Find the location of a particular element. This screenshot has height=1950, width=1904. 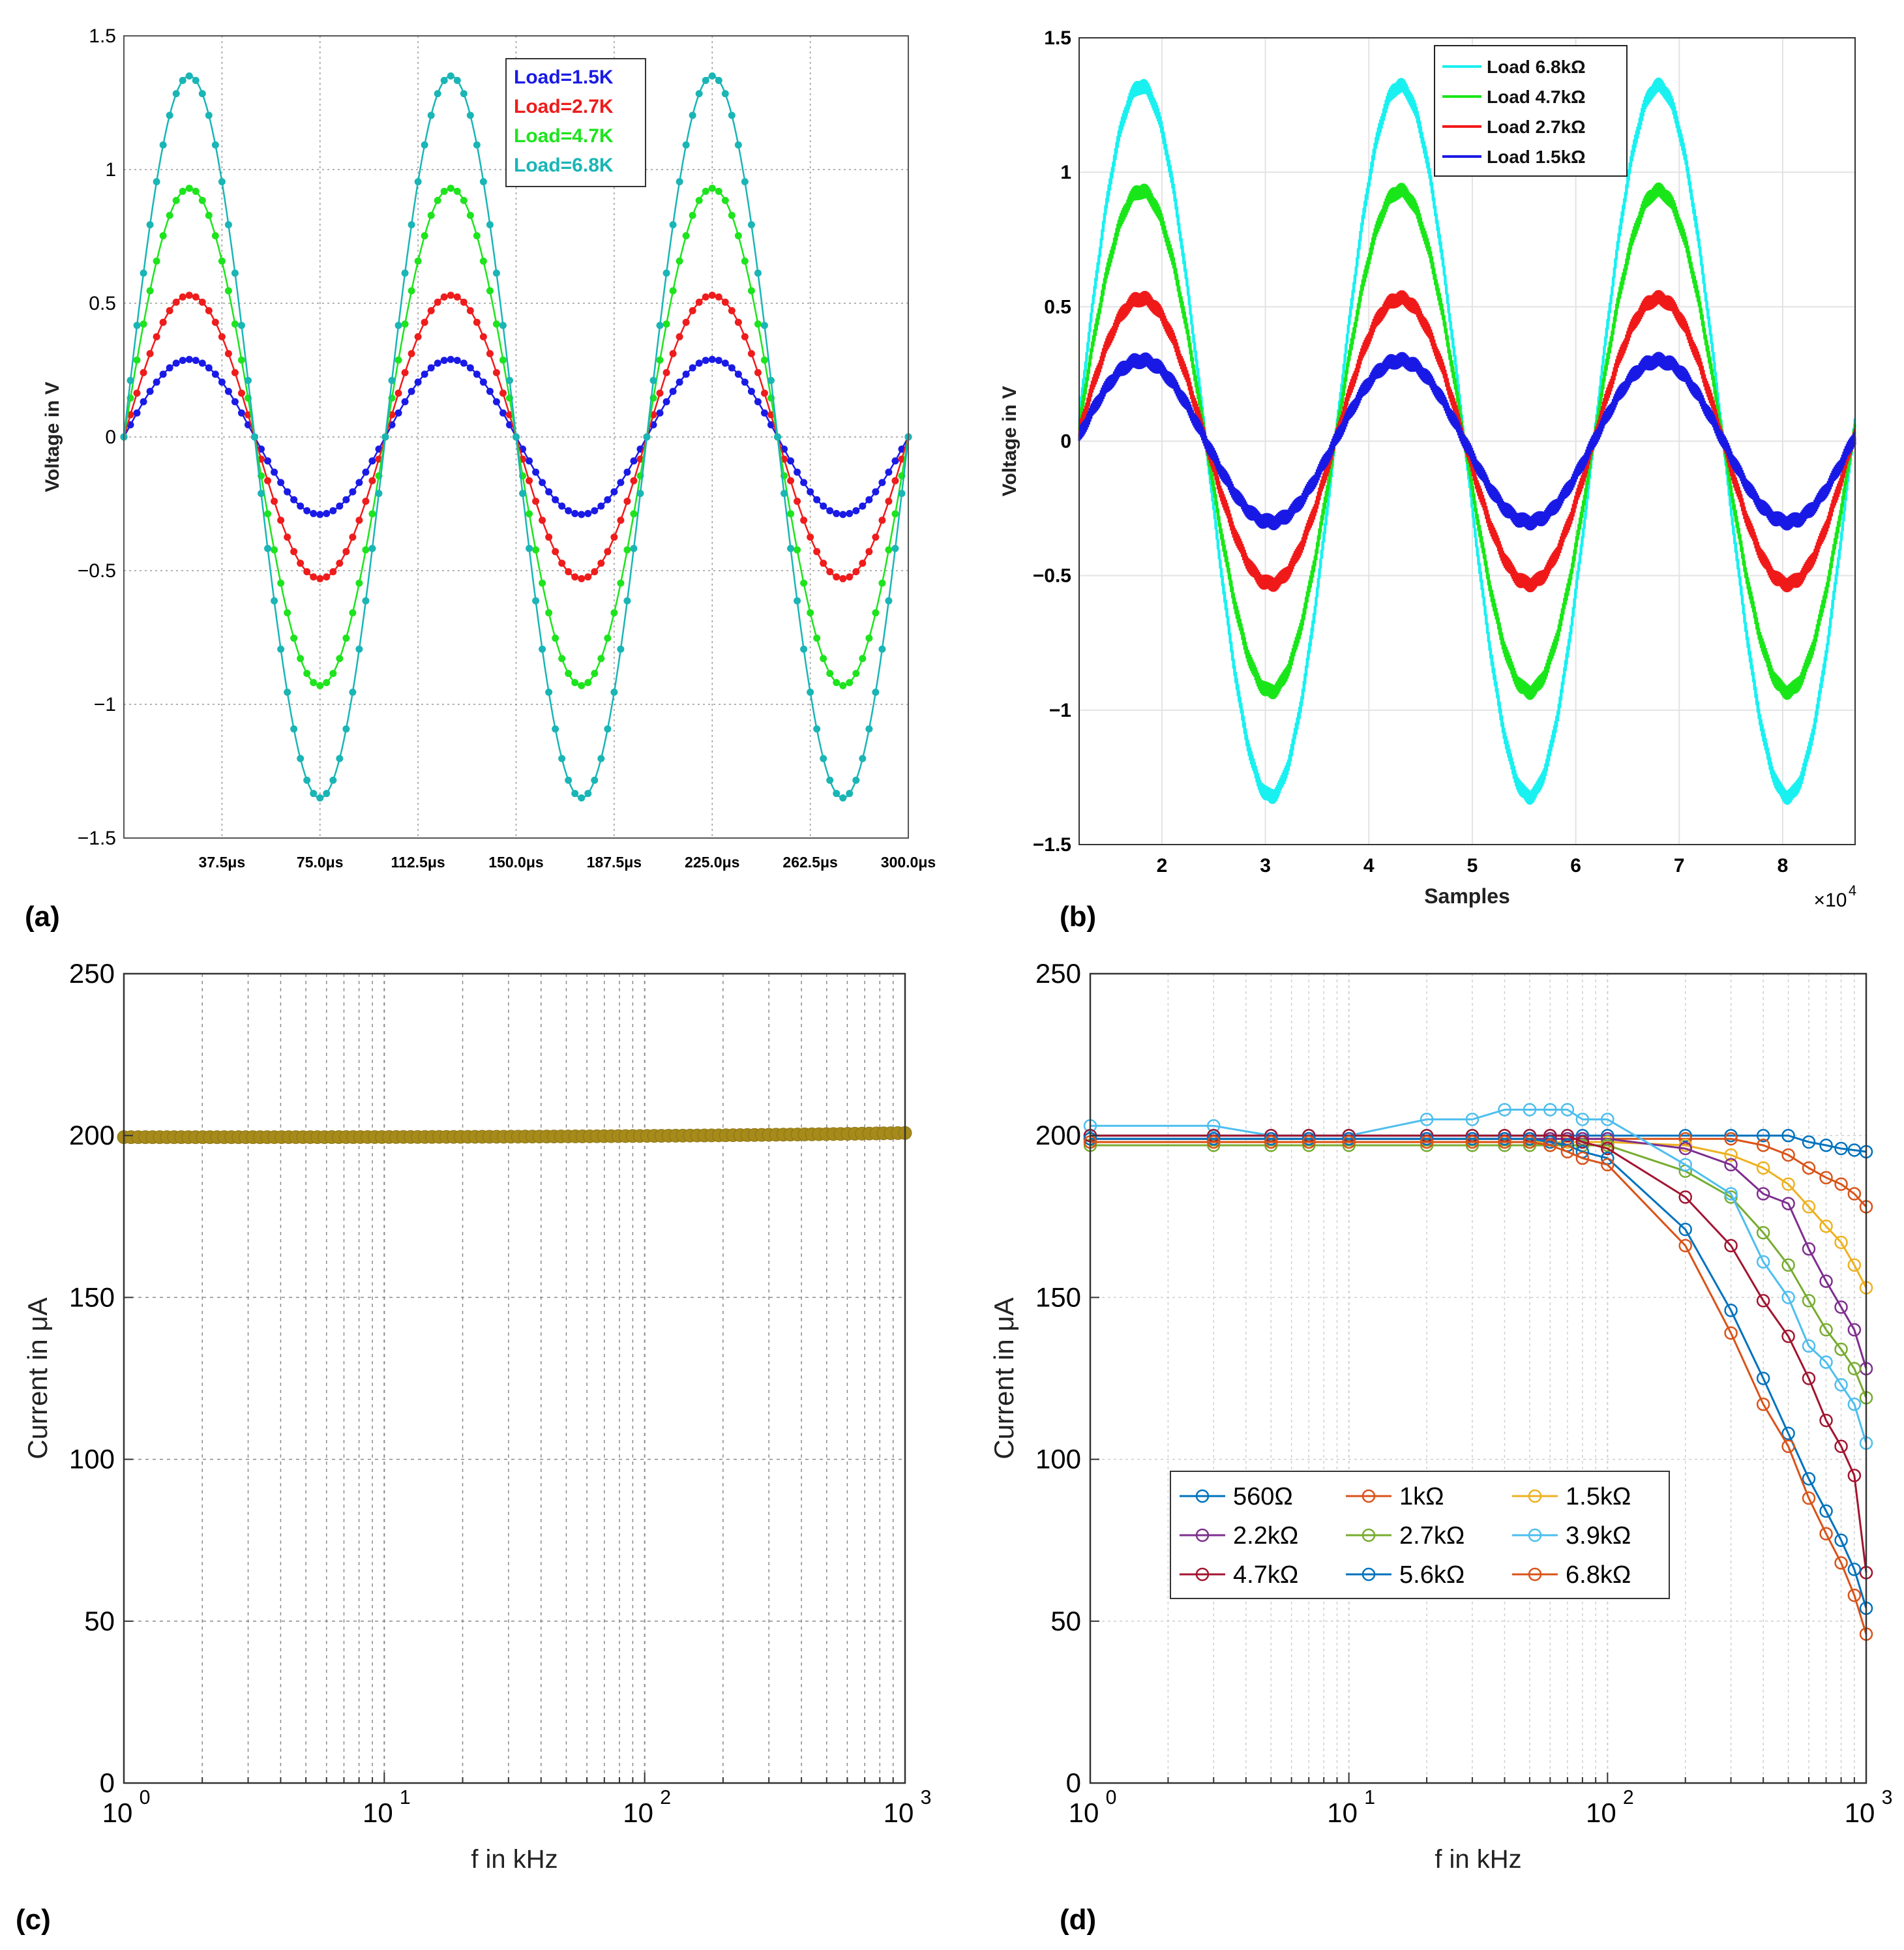

x-tick-label-a: 300.0μs is located at coordinates (908, 862).